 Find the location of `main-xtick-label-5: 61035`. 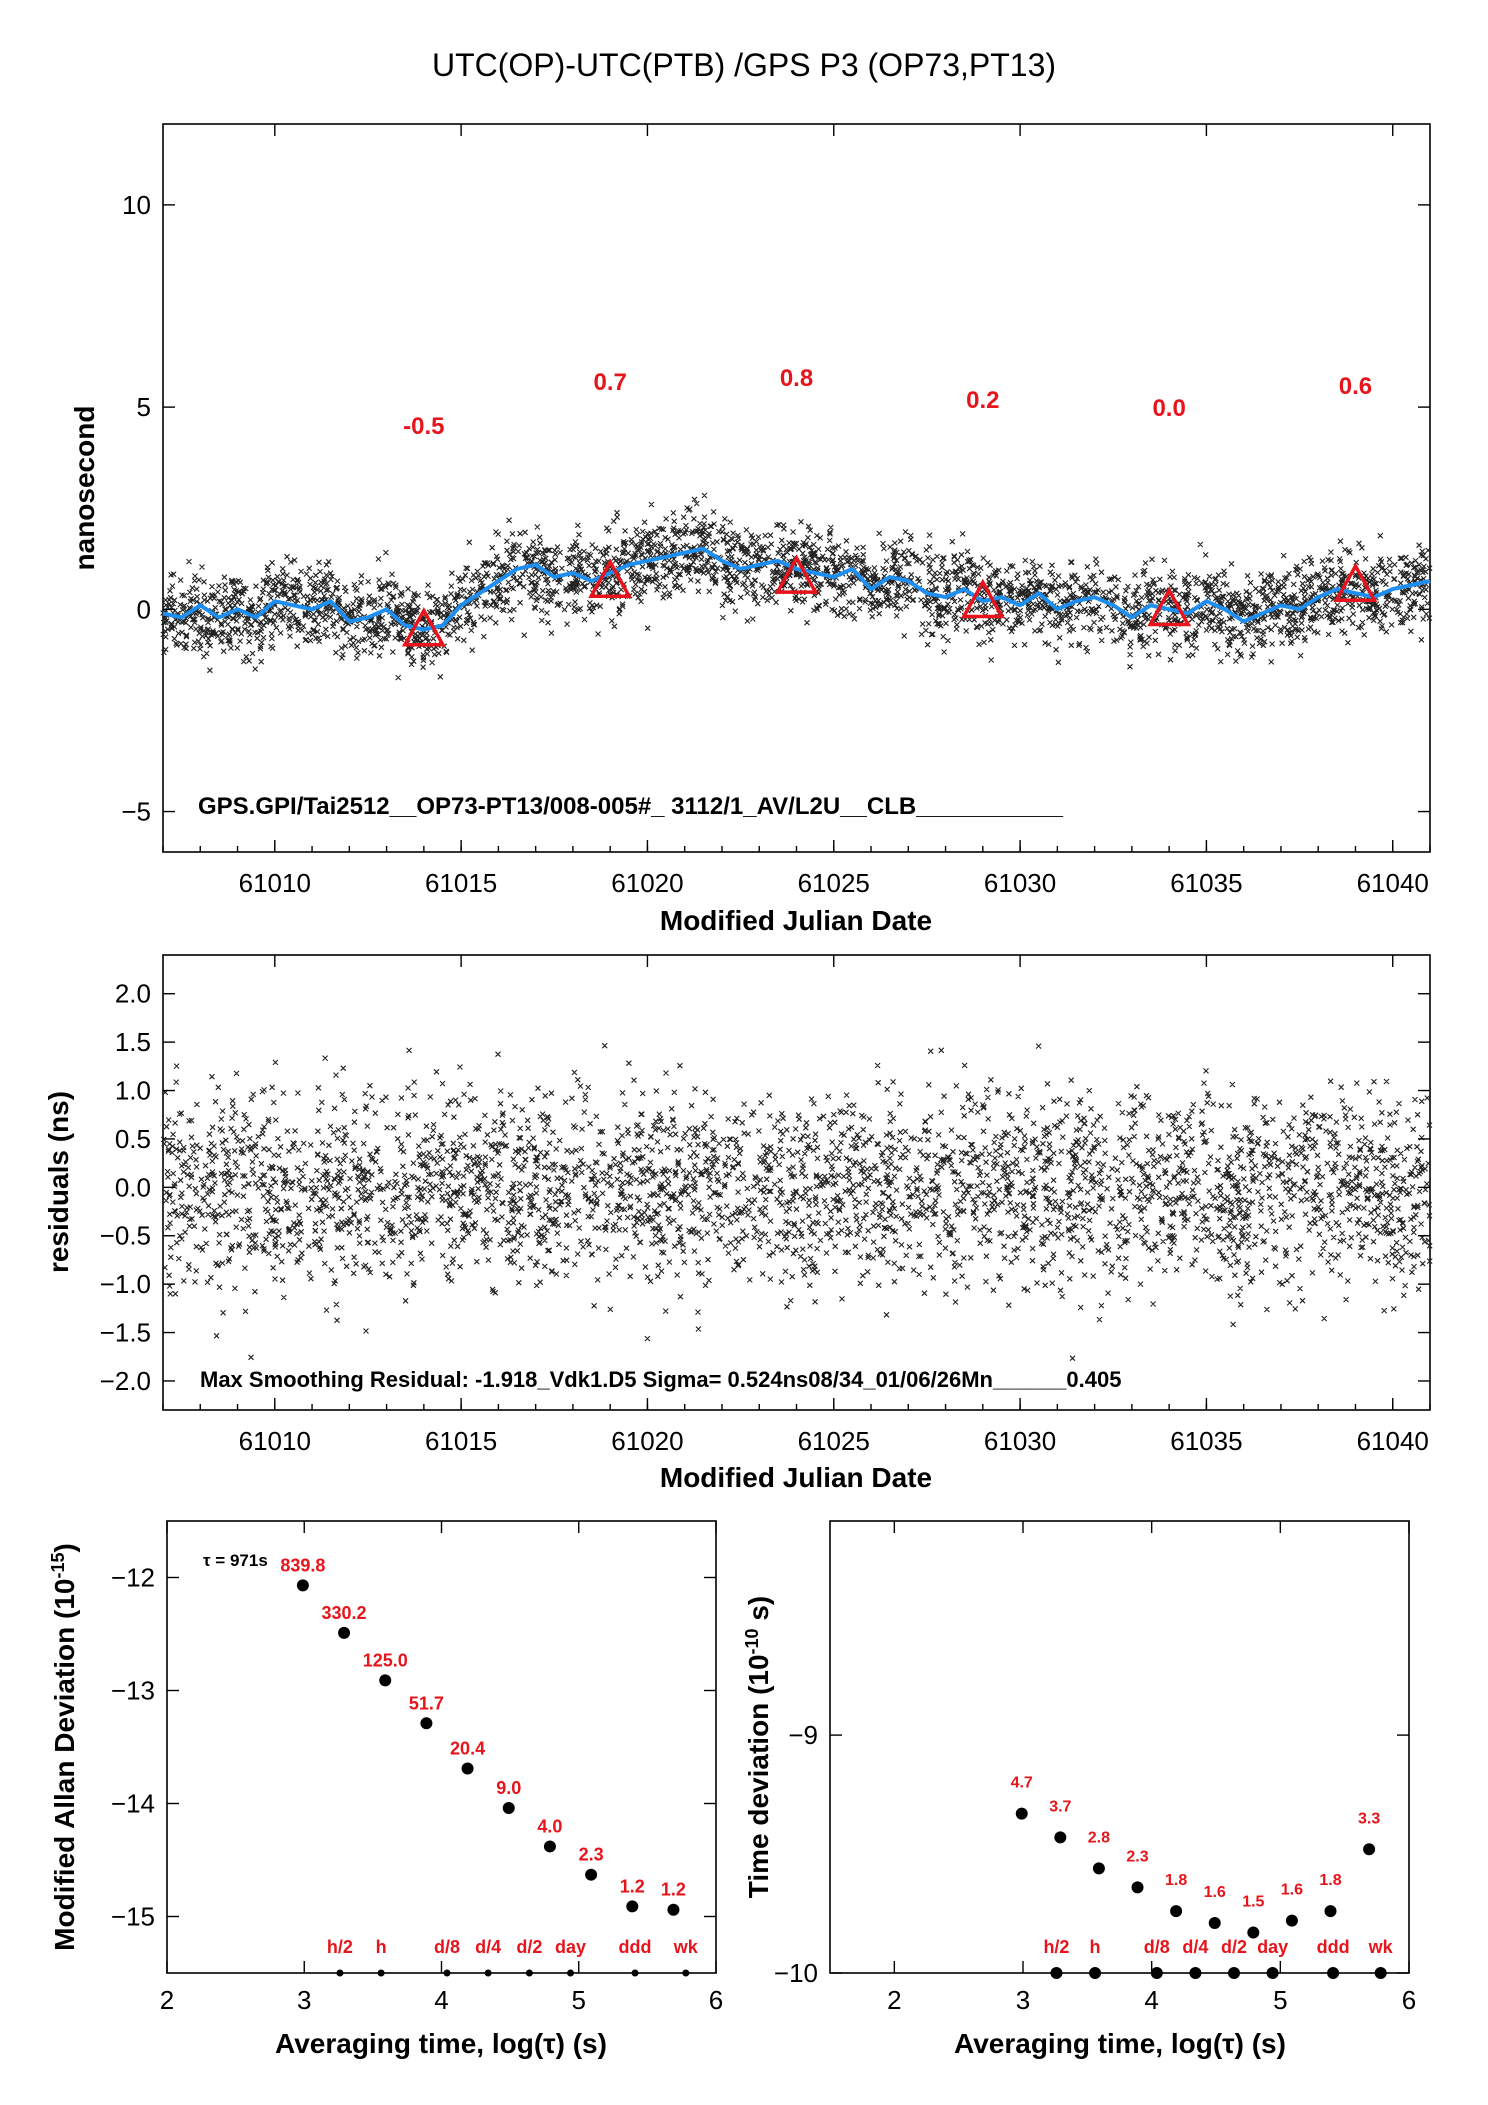

main-xtick-label-5: 61035 is located at coordinates (1206, 883).